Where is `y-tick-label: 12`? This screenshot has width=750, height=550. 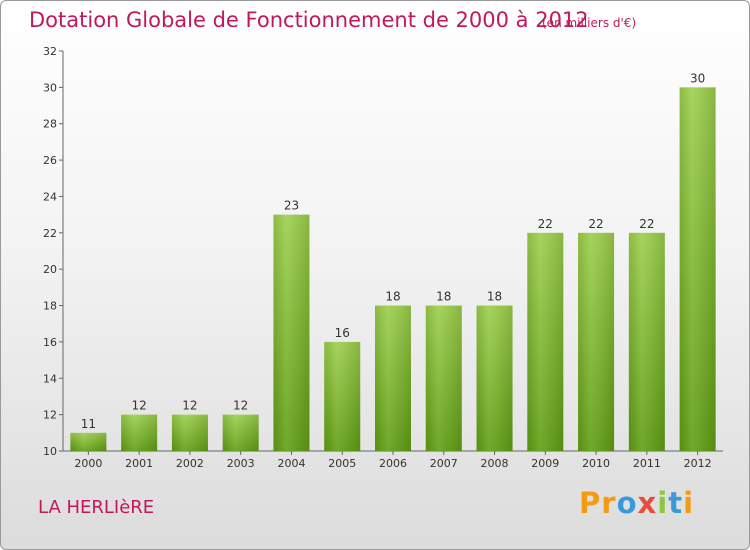 y-tick-label: 12 is located at coordinates (50, 415).